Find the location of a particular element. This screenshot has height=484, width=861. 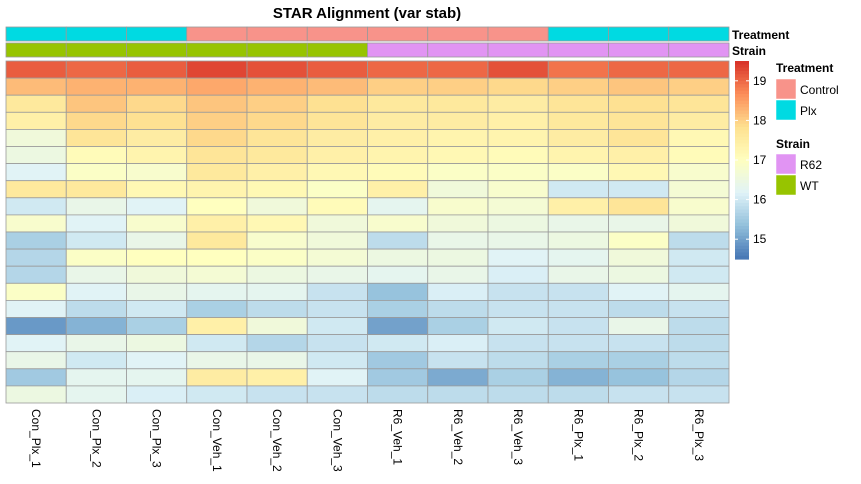

heatmap-cell-r10-c2 is located at coordinates (96, 223).